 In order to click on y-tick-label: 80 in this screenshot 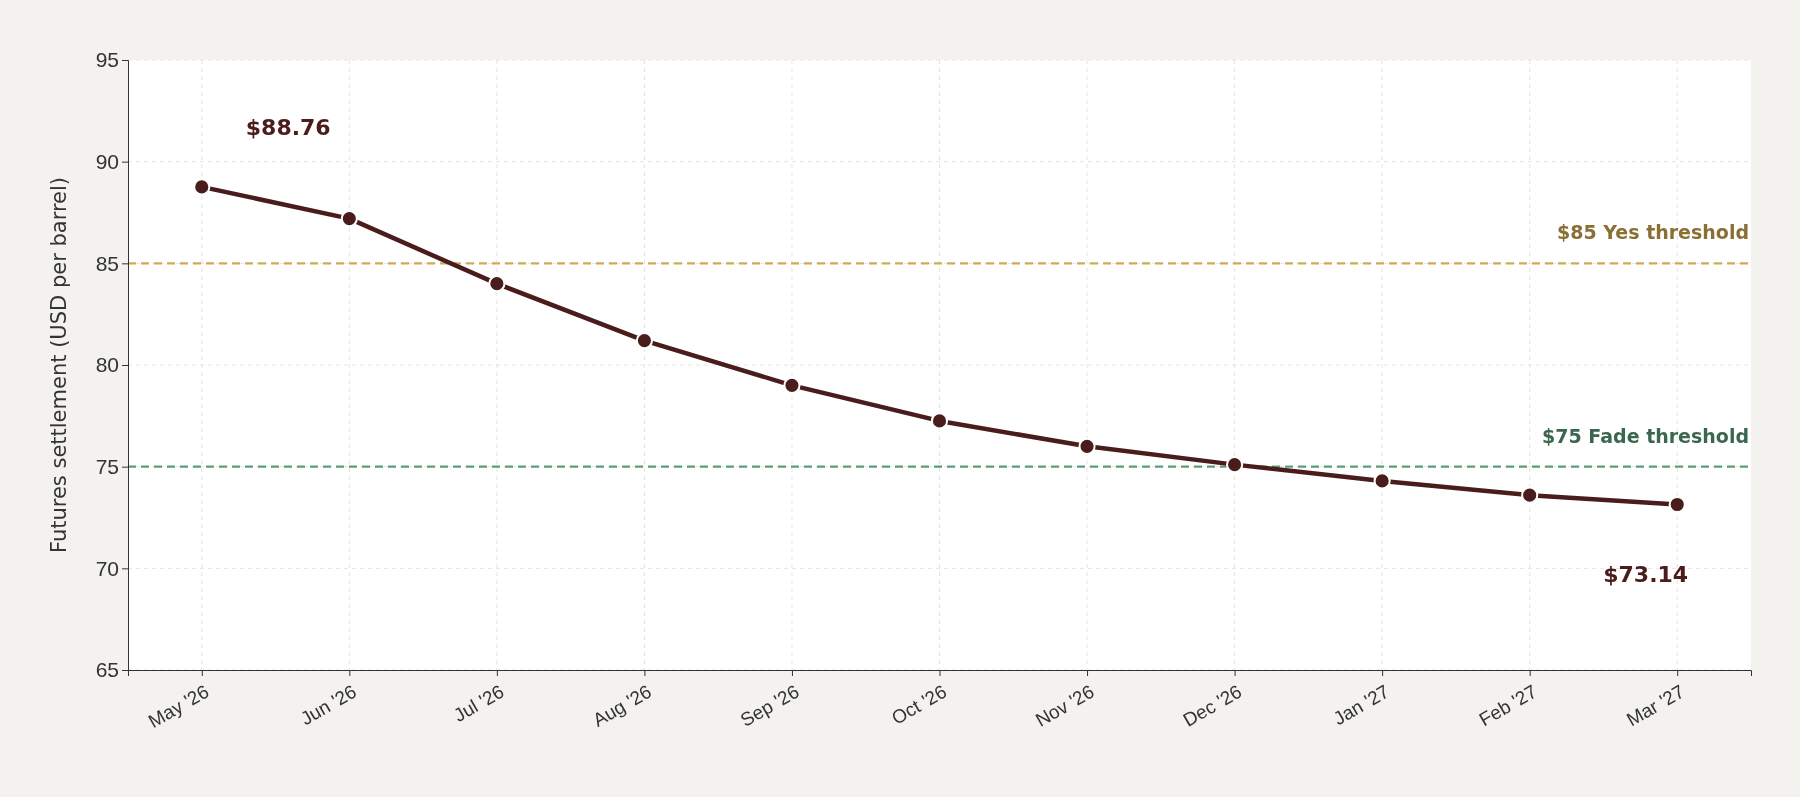, I will do `click(107, 365)`.